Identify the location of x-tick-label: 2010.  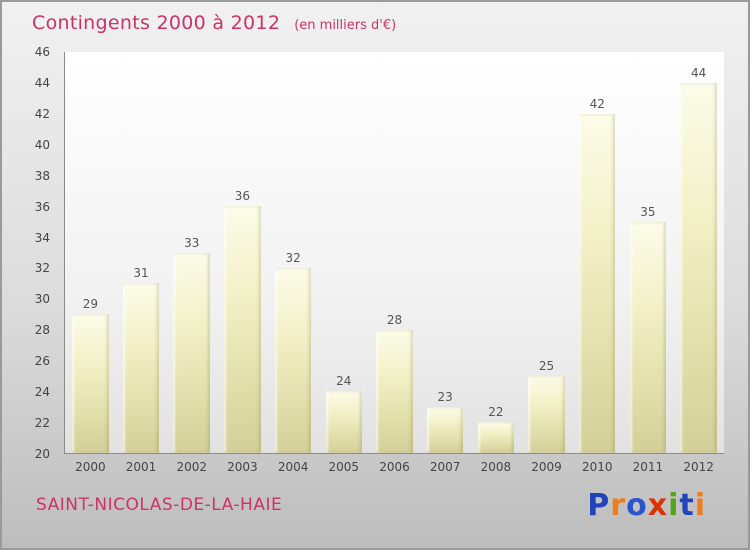
(597, 467).